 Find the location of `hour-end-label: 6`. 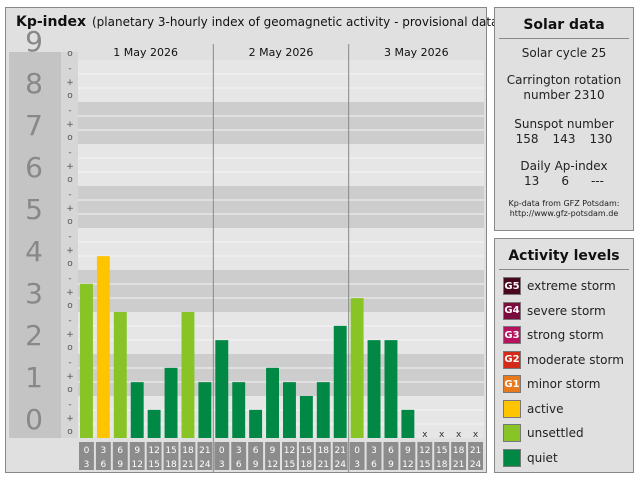

hour-end-label: 6 is located at coordinates (104, 465).